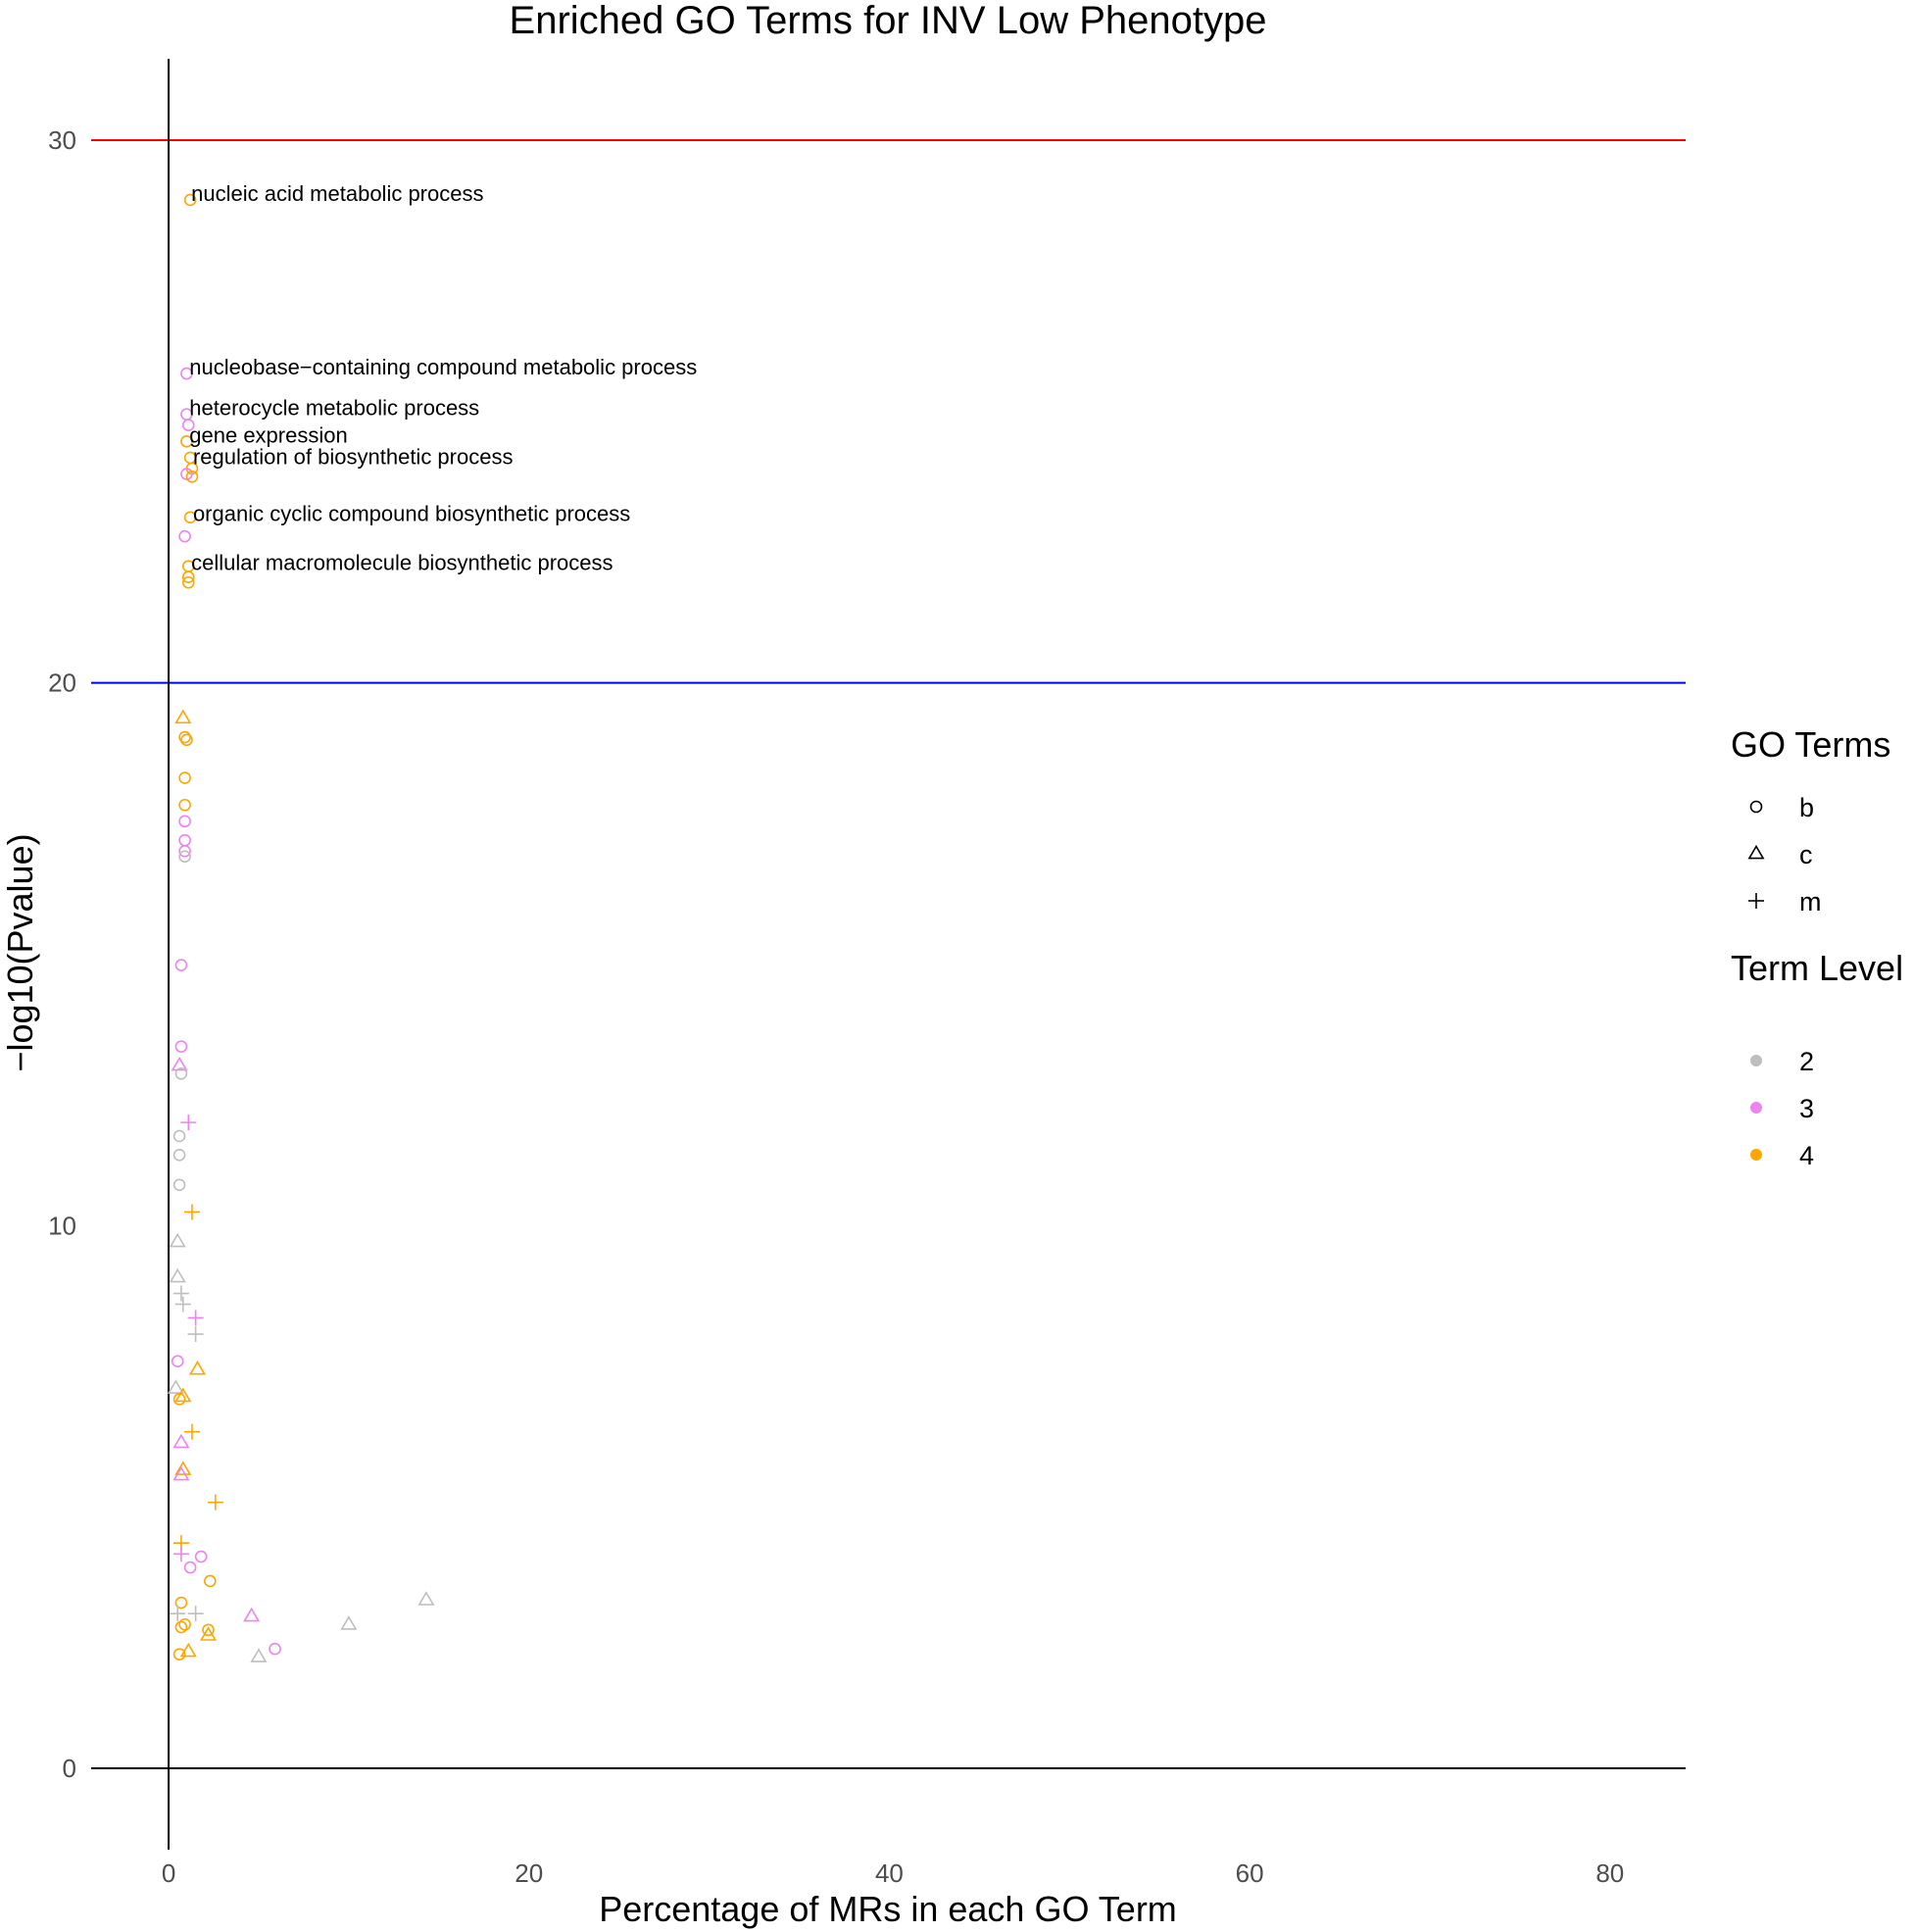 The height and width of the screenshot is (1932, 1913). Describe the element at coordinates (1784, 854) in the screenshot. I see `legend-shape-items: bcm` at that location.